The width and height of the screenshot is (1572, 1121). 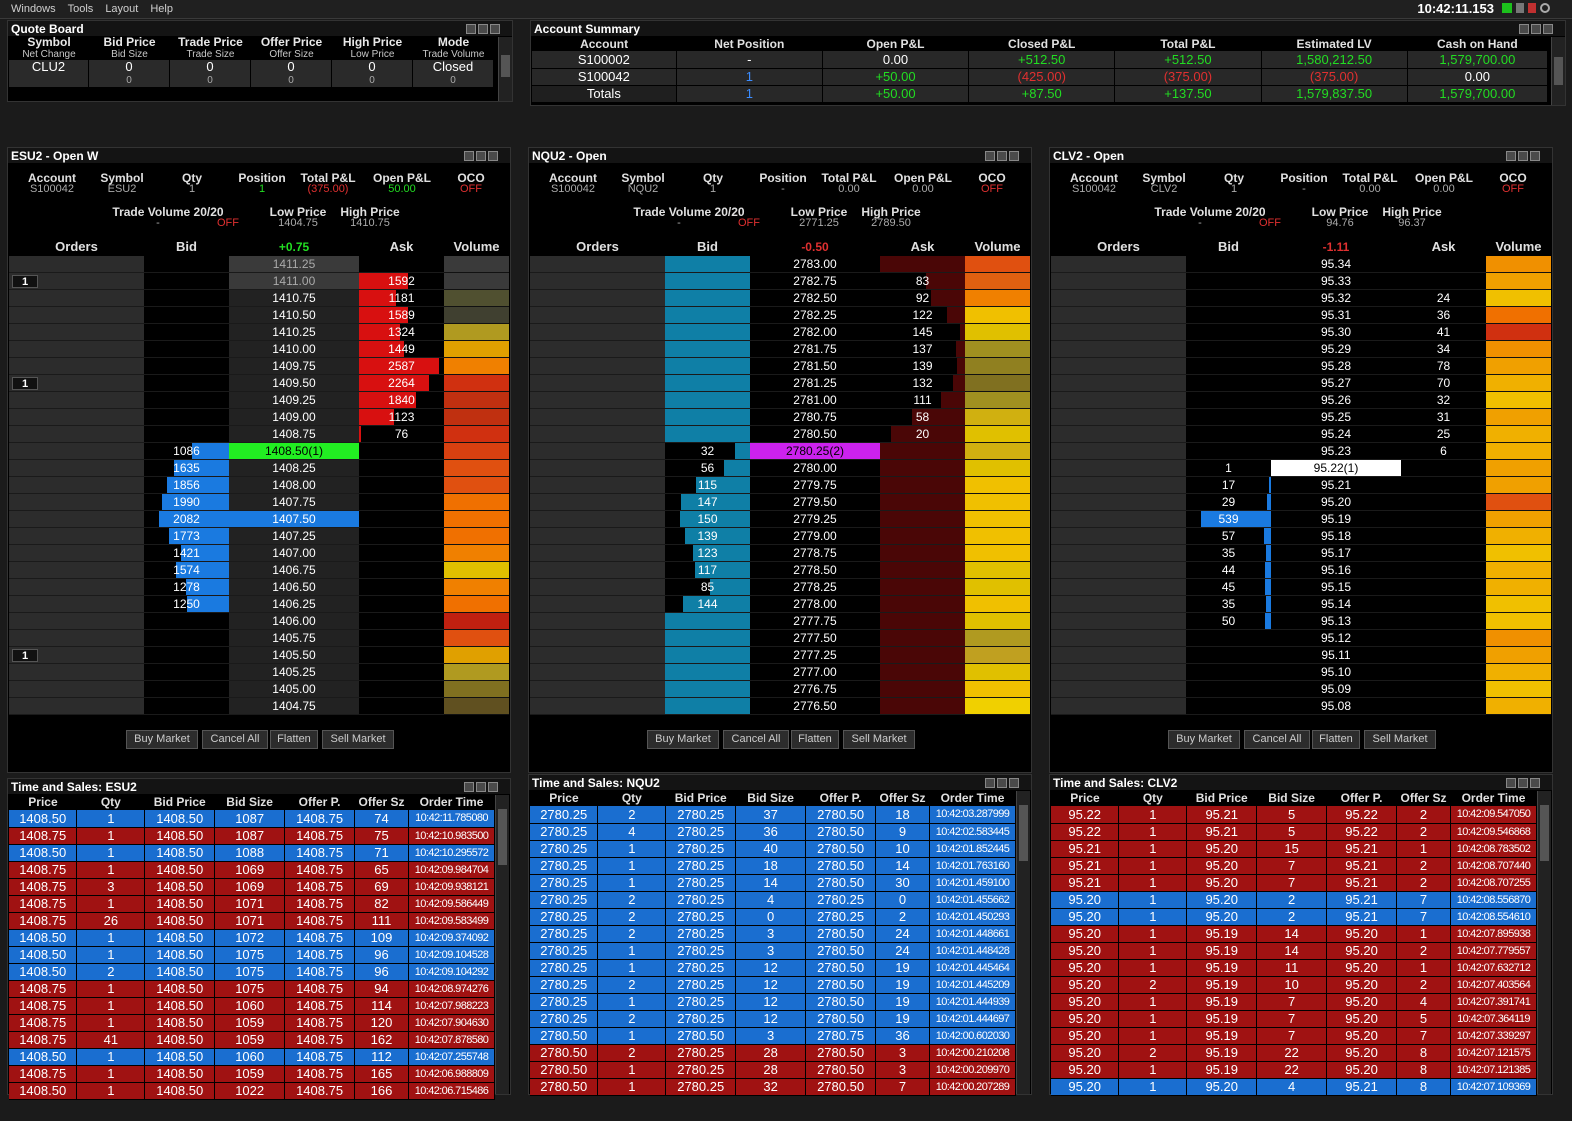 What do you see at coordinates (372, 67) in the screenshot?
I see `quote-high: 0` at bounding box center [372, 67].